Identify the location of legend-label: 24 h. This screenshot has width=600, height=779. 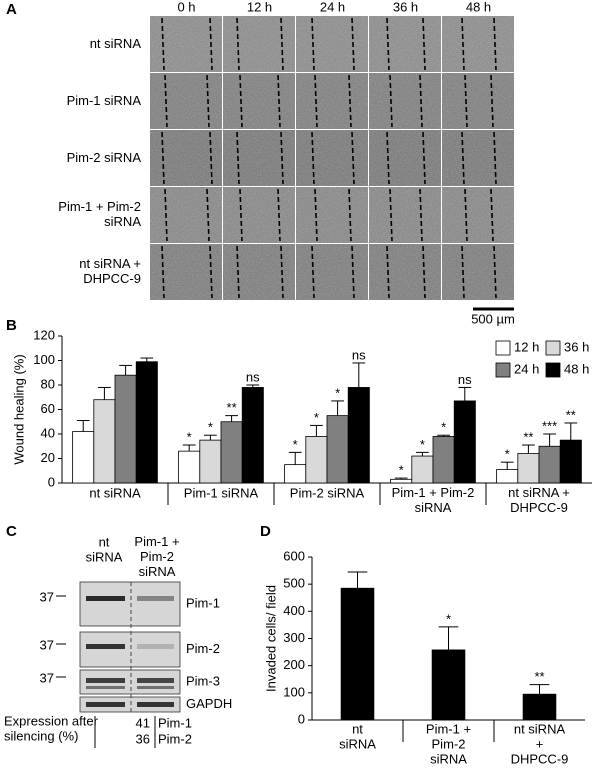
(526, 368).